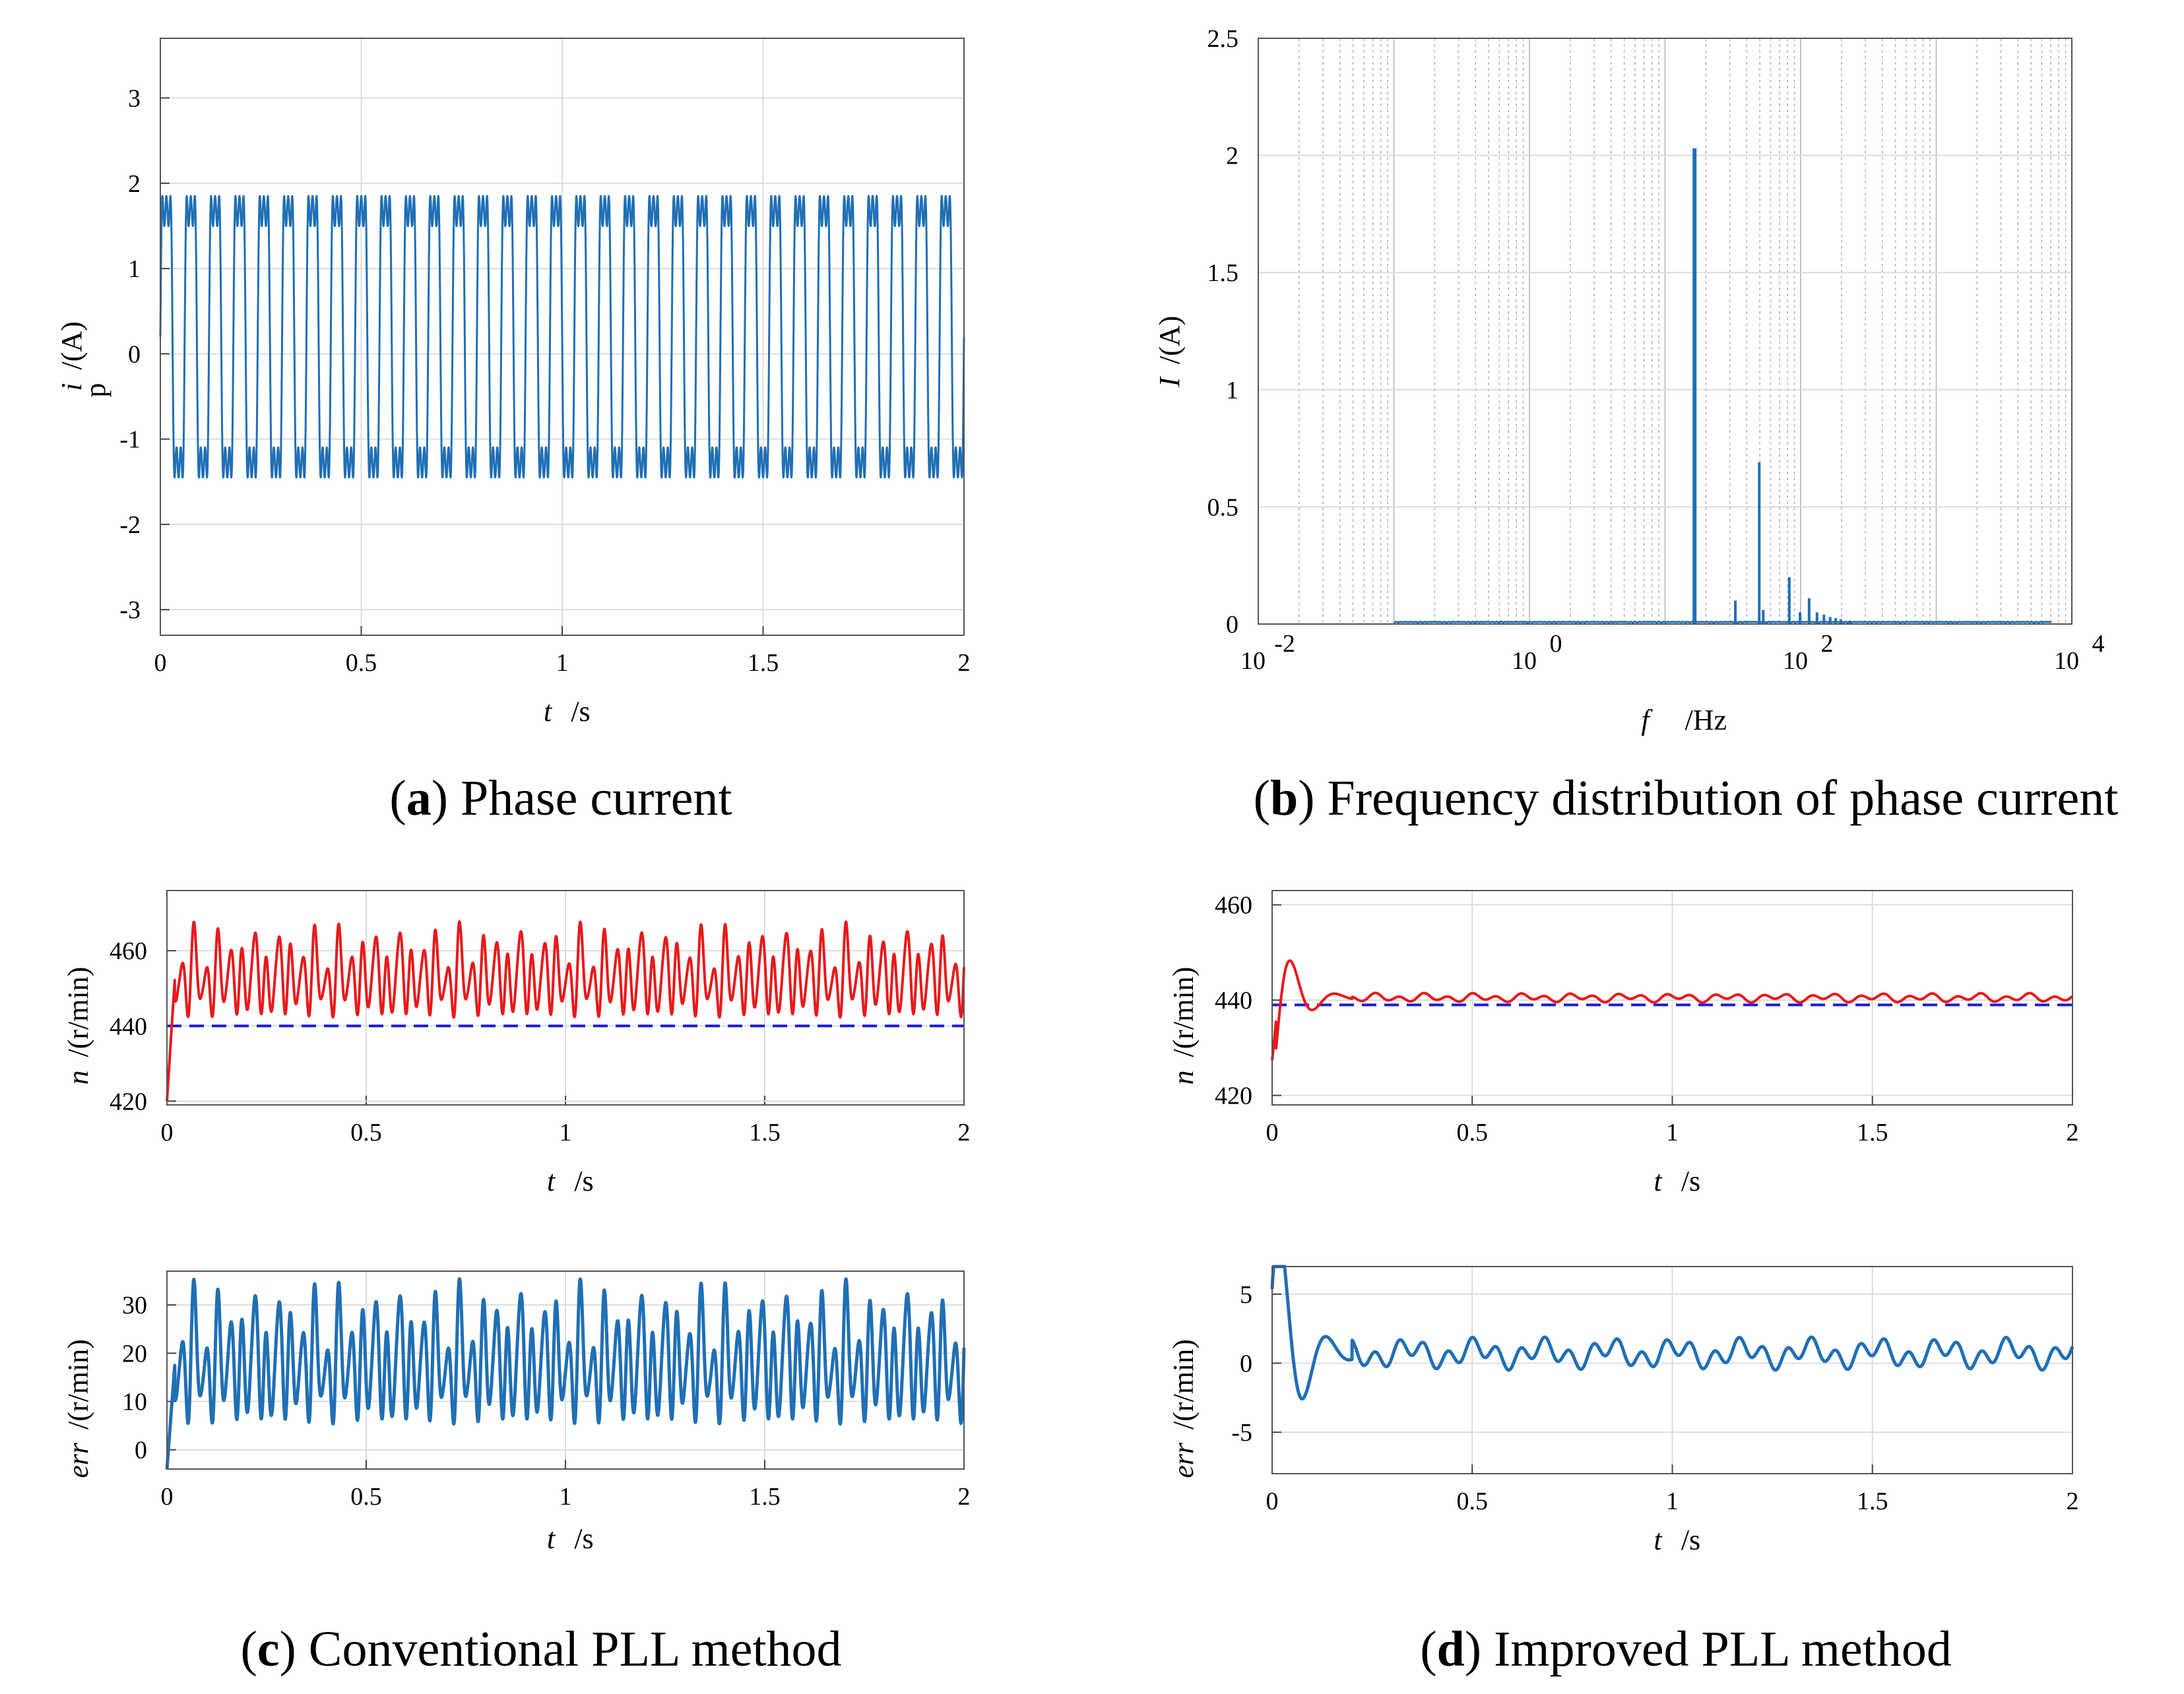 The height and width of the screenshot is (1694, 2184). Describe the element at coordinates (1686, 1649) in the screenshot. I see `caption-d2: (d) Improved PLL method` at that location.